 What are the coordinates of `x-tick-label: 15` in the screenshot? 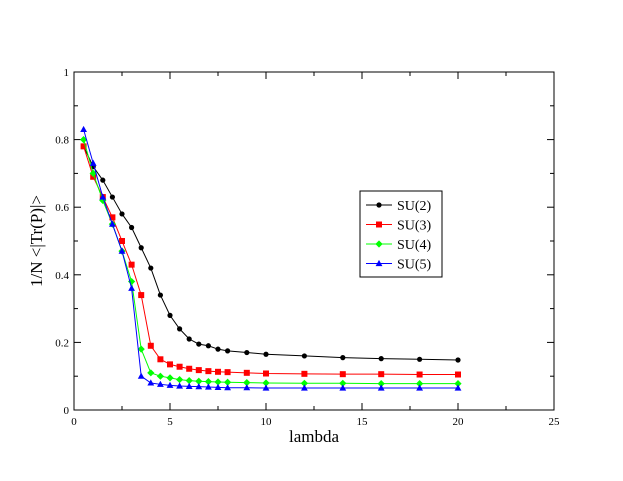 It's located at (363, 422).